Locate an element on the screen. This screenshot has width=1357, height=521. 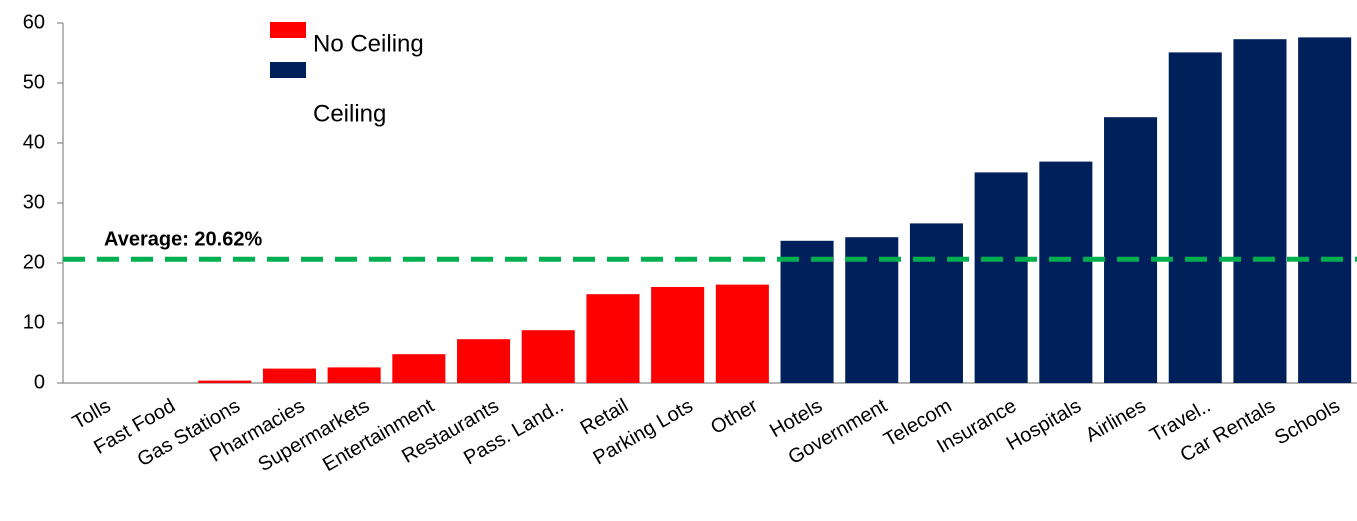
y-tick-label: 20 is located at coordinates (34, 262).